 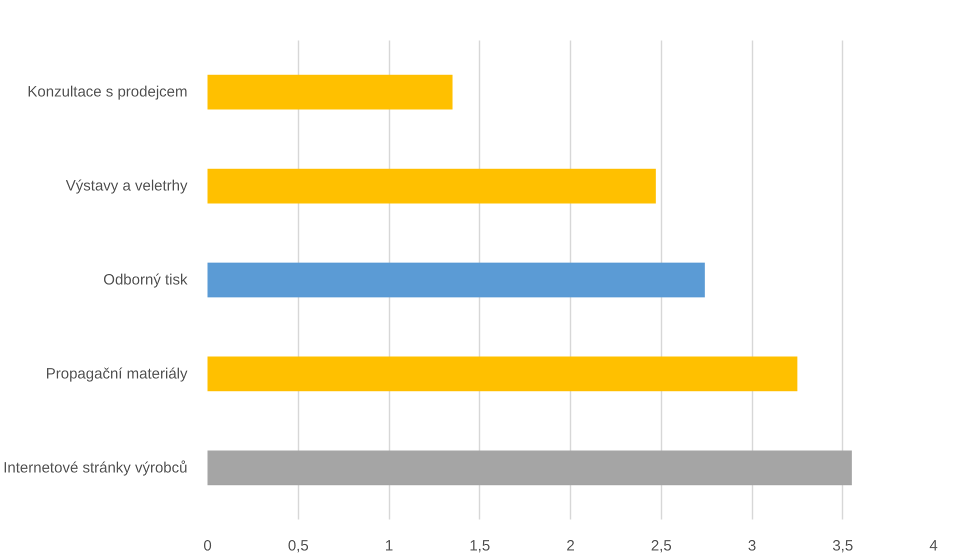 What do you see at coordinates (127, 186) in the screenshot?
I see `y-tick-label: Výstavy a veletrhy` at bounding box center [127, 186].